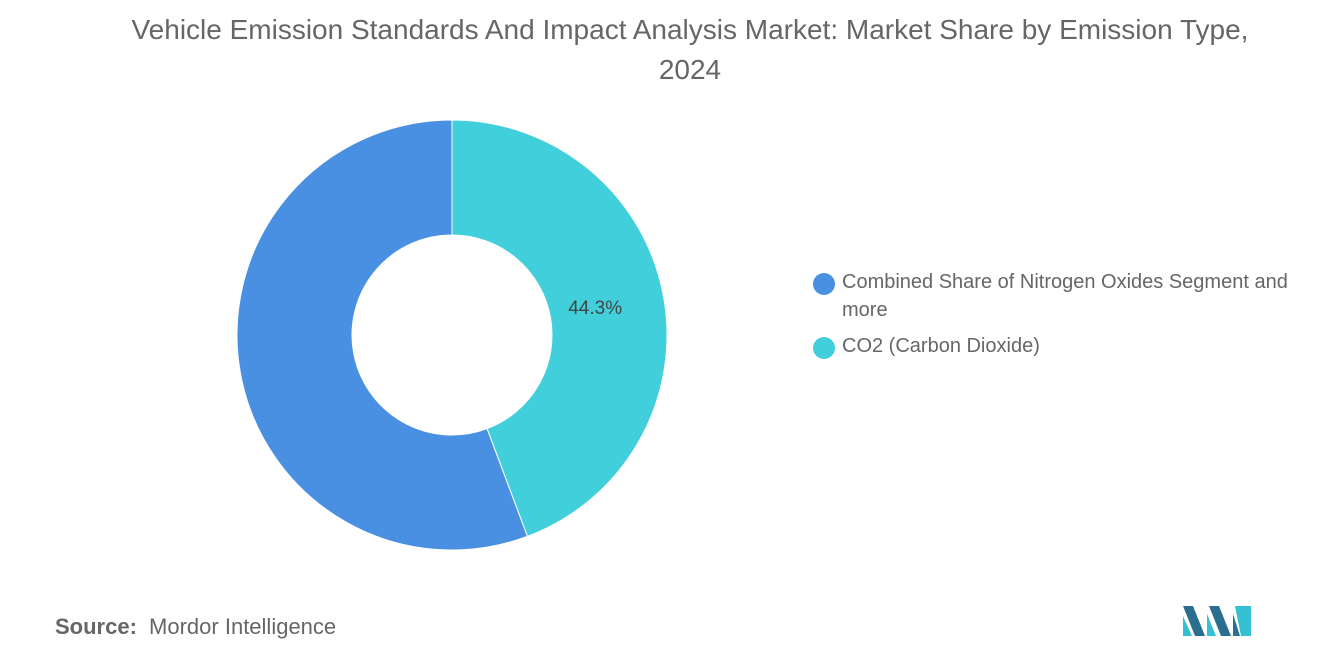 The image size is (1320, 665). Describe the element at coordinates (382, 335) in the screenshot. I see `slice-combined` at that location.